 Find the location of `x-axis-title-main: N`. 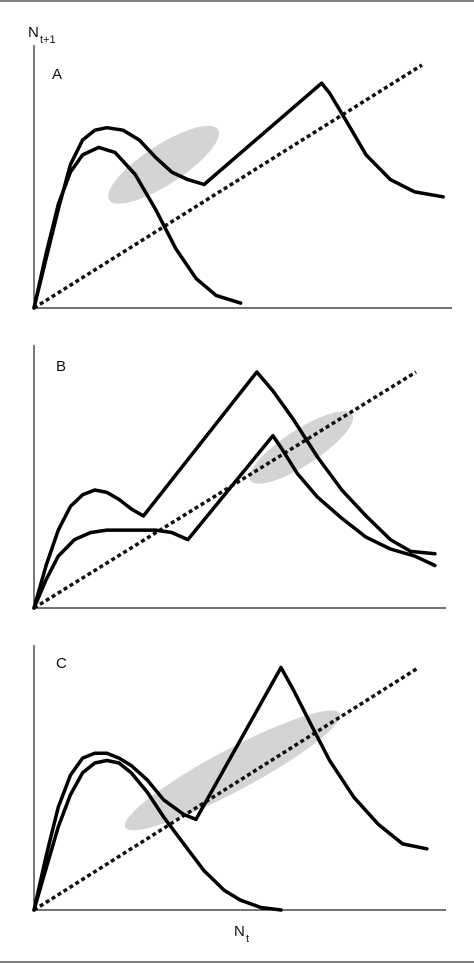

x-axis-title-main: N is located at coordinates (239, 931).